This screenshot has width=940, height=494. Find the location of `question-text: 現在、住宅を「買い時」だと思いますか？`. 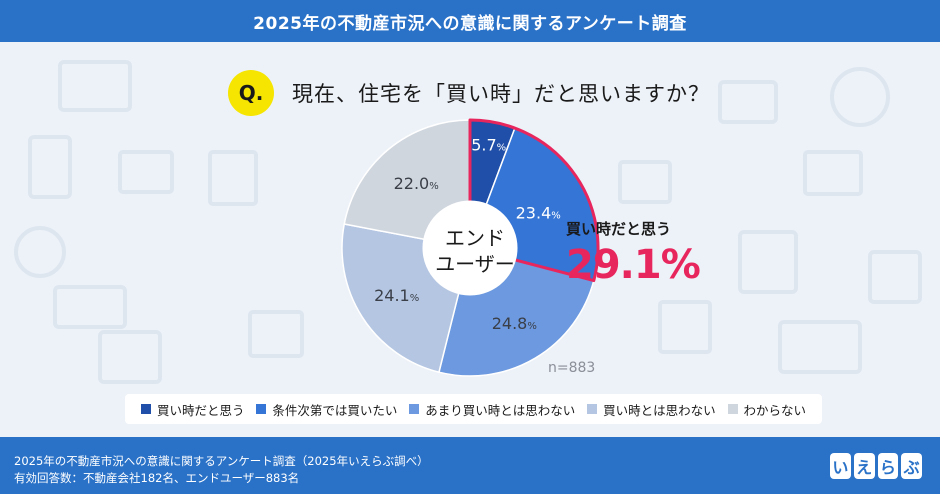

question-text: 現在、住宅を「買い時」だと思いますか？ is located at coordinates (501, 94).